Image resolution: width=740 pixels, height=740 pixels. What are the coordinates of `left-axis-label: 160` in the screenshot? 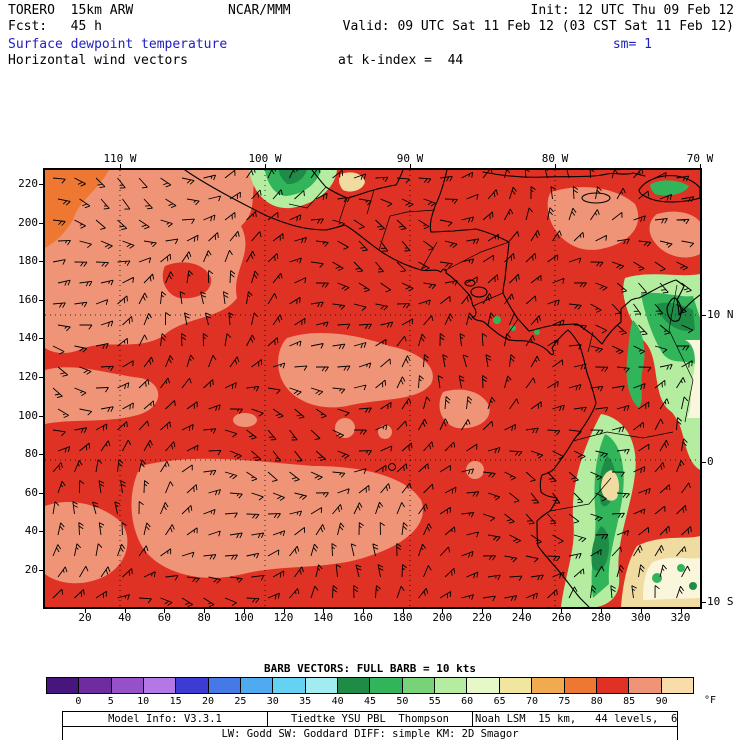 It's located at (28, 299).